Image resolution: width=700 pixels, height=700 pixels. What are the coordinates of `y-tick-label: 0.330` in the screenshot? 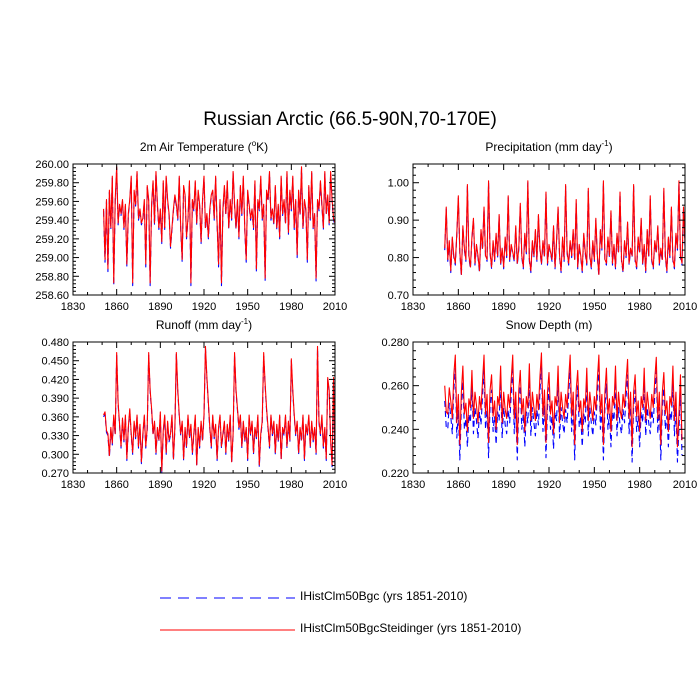 It's located at (55, 437).